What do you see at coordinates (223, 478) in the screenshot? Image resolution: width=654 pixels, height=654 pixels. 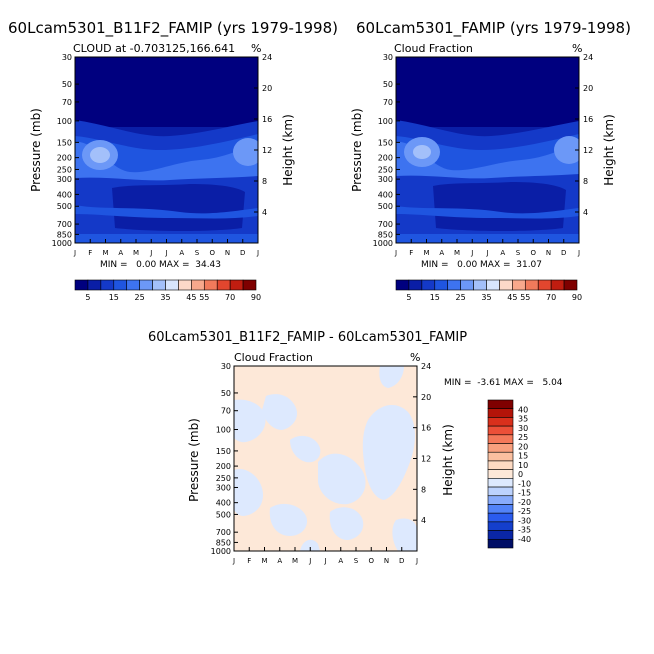 I see `pressure-tick-label: 250` at bounding box center [223, 478].